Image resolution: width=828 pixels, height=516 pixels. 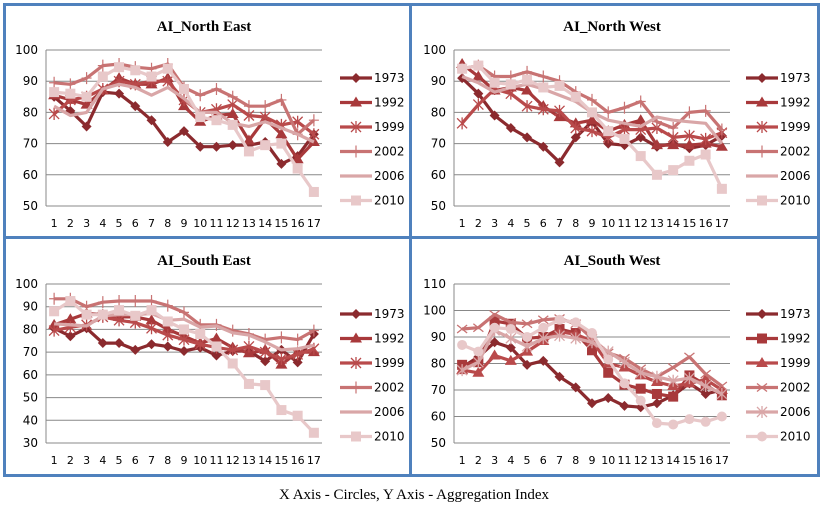 I want to click on legend: 1973 1992 1999 2002 2006 2010, so click(x=372, y=375).